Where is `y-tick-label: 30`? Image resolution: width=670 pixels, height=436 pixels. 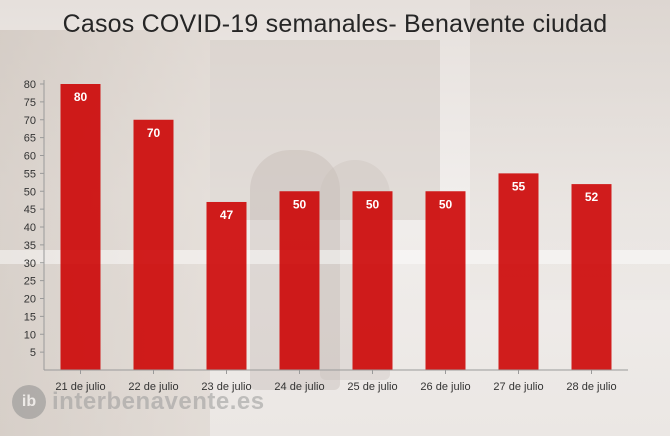
y-tick-label: 30 is located at coordinates (30, 264).